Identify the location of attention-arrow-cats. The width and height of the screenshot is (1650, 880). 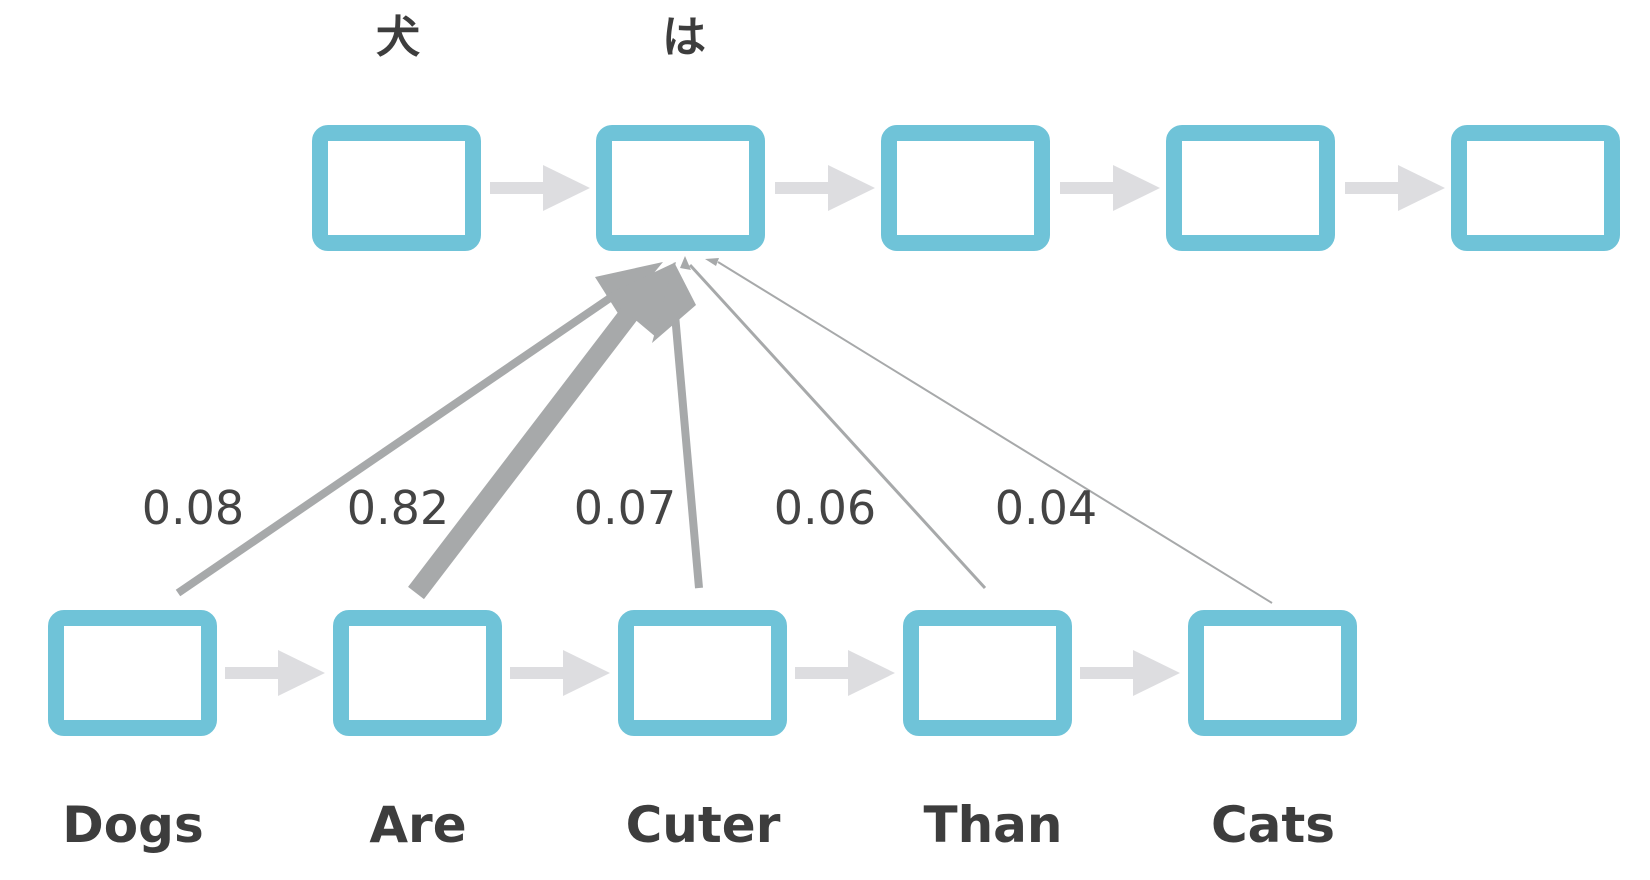
(989, 431).